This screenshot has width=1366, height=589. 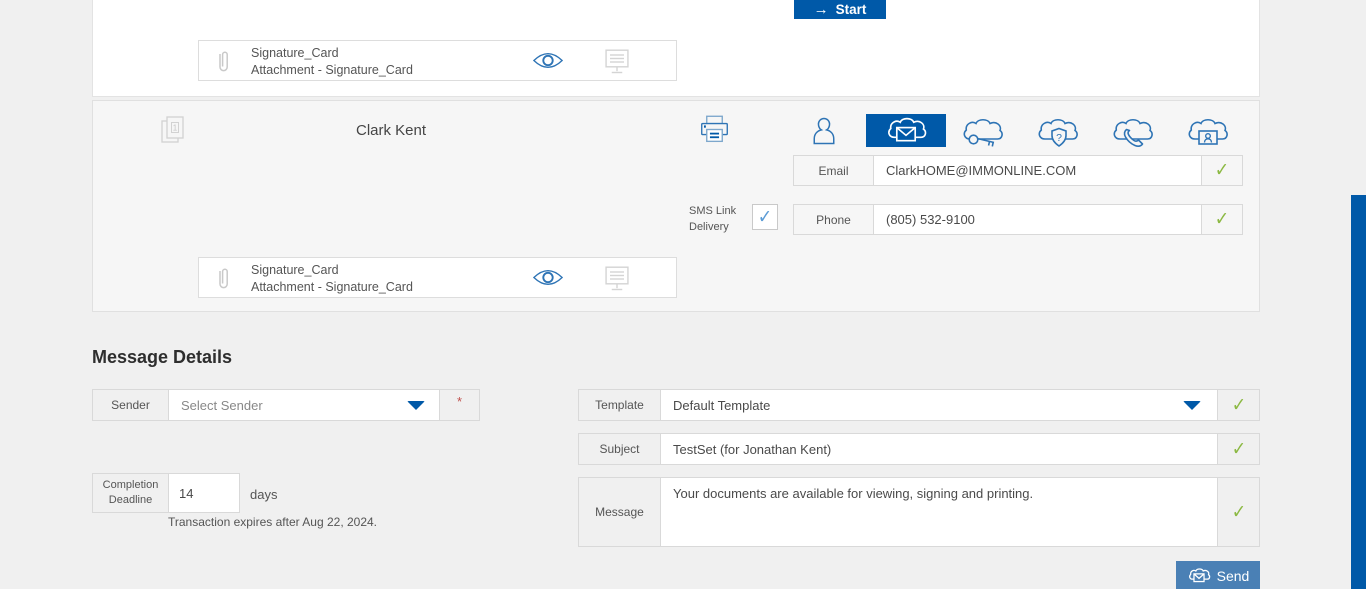 What do you see at coordinates (834, 170) in the screenshot?
I see `email-label: Email` at bounding box center [834, 170].